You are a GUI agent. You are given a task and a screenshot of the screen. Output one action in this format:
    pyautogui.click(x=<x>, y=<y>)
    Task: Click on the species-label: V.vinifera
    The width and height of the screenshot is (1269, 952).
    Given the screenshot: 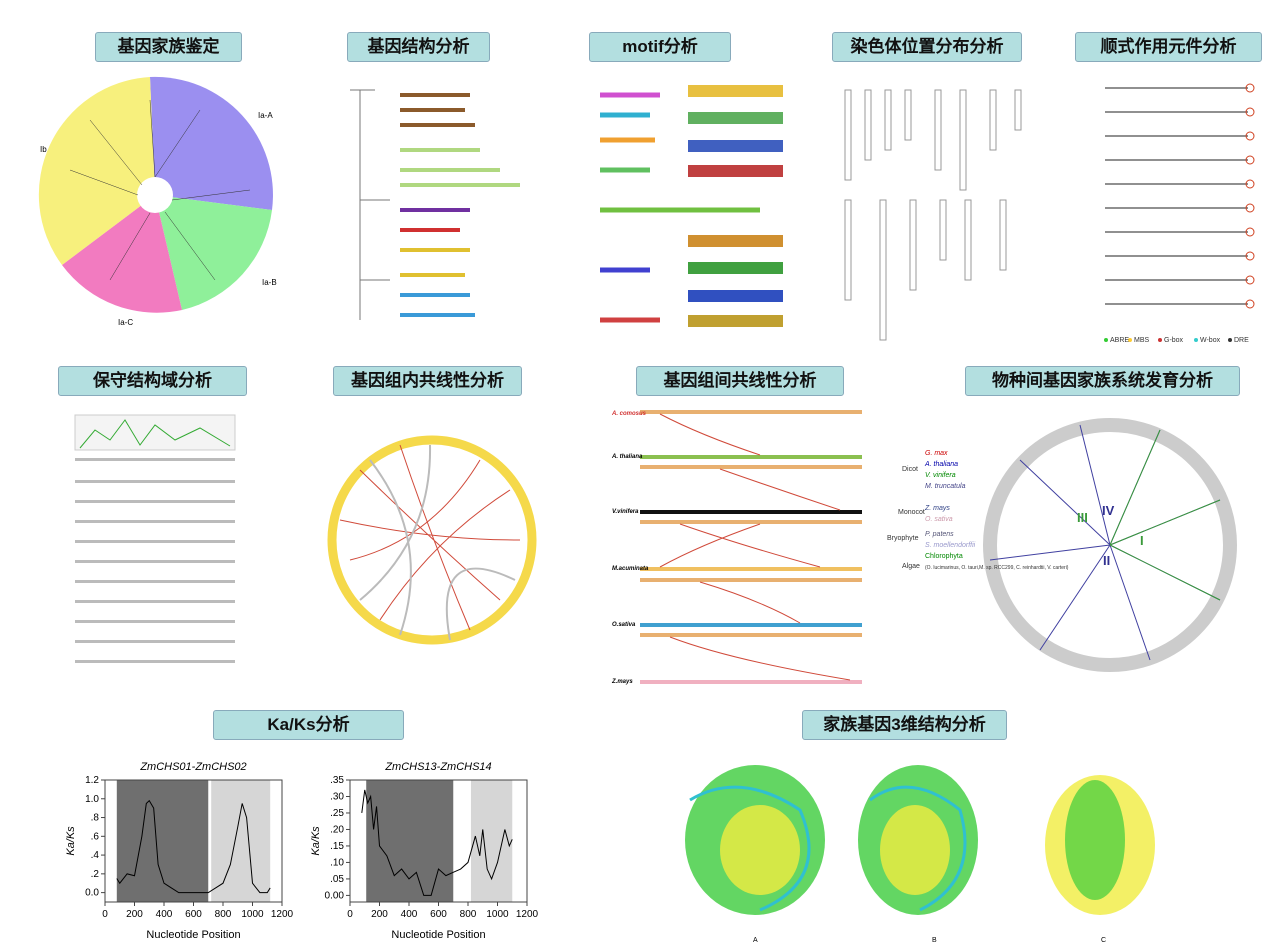 What is the action you would take?
    pyautogui.click(x=625, y=512)
    